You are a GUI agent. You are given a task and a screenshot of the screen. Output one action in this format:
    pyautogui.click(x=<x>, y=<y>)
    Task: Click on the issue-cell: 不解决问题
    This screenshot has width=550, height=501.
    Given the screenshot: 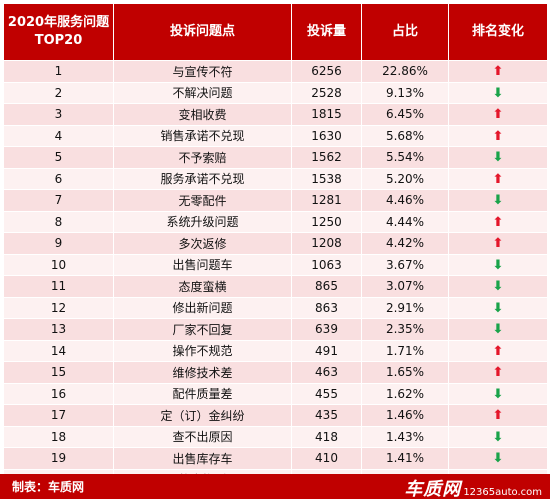 What is the action you would take?
    pyautogui.click(x=202, y=93)
    